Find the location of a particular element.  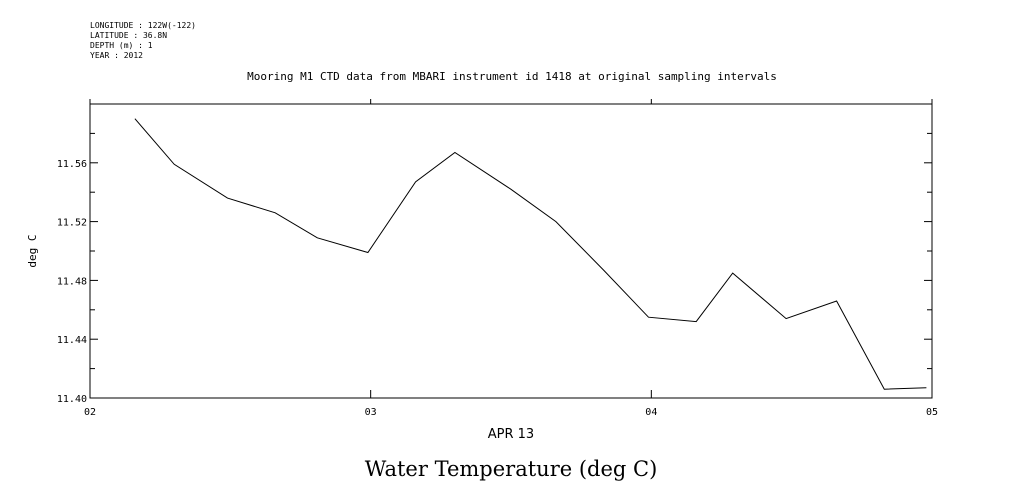

y-axis-label: deg C is located at coordinates (32, 250).